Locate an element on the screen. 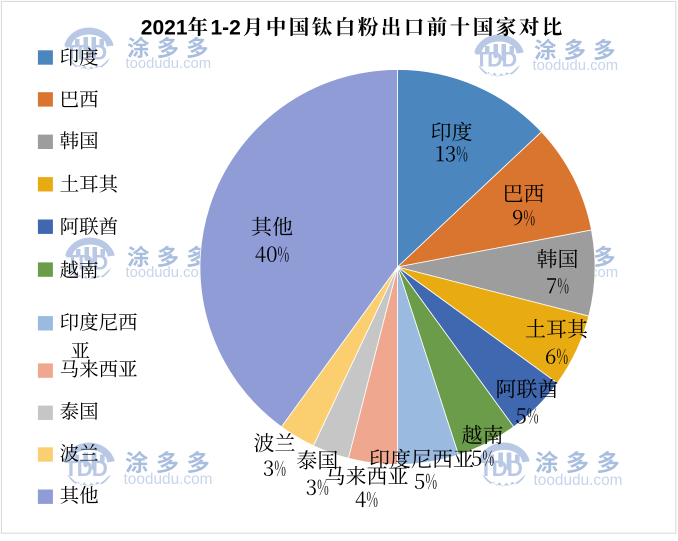  svg-text: 2021 is located at coordinates (164, 27).